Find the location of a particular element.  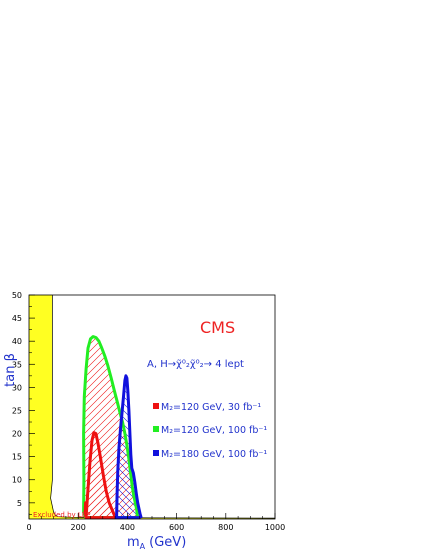

x-axis-title-unit: (GeV) is located at coordinates (167, 542).